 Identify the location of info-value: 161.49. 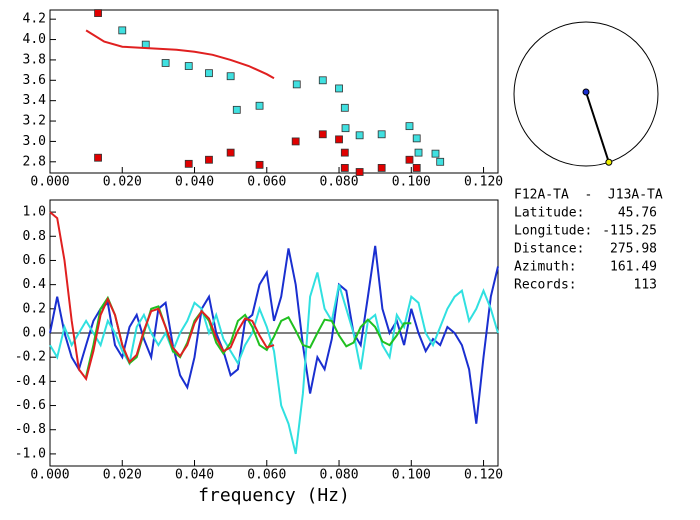
(633, 267).